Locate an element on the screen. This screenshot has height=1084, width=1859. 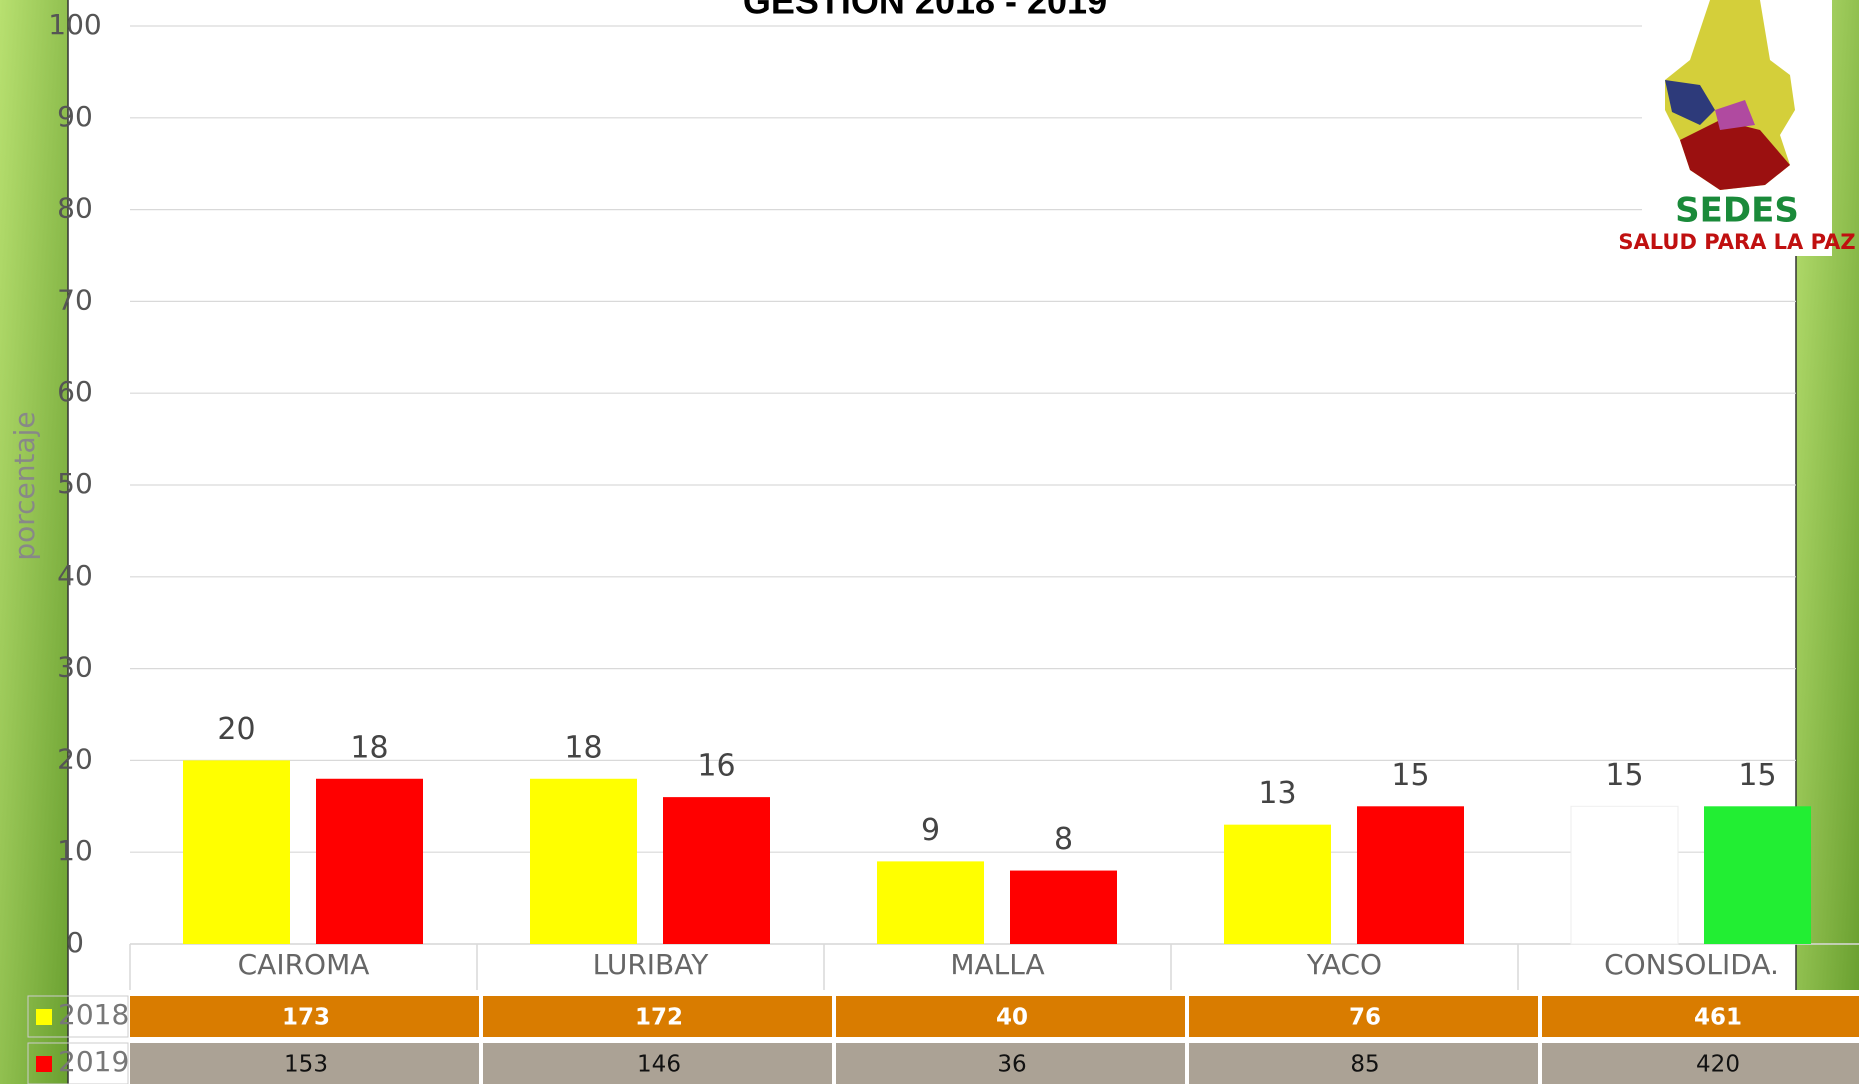
y-tick-label: 70 is located at coordinates (75, 299).